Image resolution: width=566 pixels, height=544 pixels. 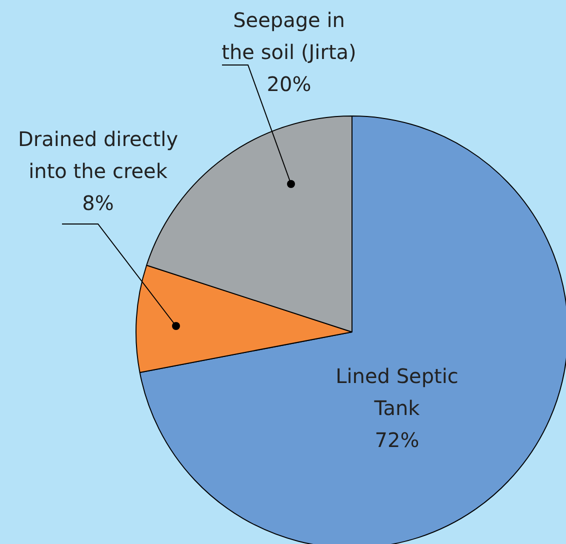 I want to click on slice-label: Drained directly into the creek, so click(x=98, y=155).